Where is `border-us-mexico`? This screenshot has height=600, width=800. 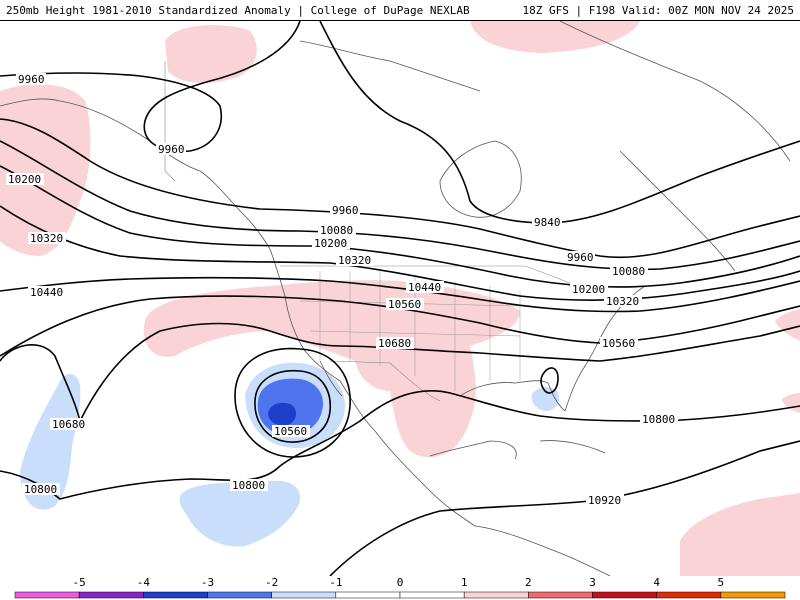 border-us-mexico is located at coordinates (385, 381).